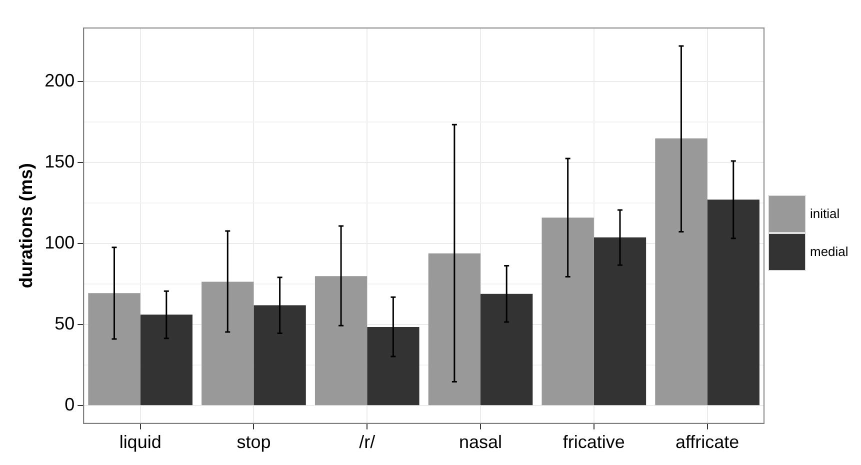  What do you see at coordinates (64, 324) in the screenshot?
I see `y-tick-label: 50` at bounding box center [64, 324].